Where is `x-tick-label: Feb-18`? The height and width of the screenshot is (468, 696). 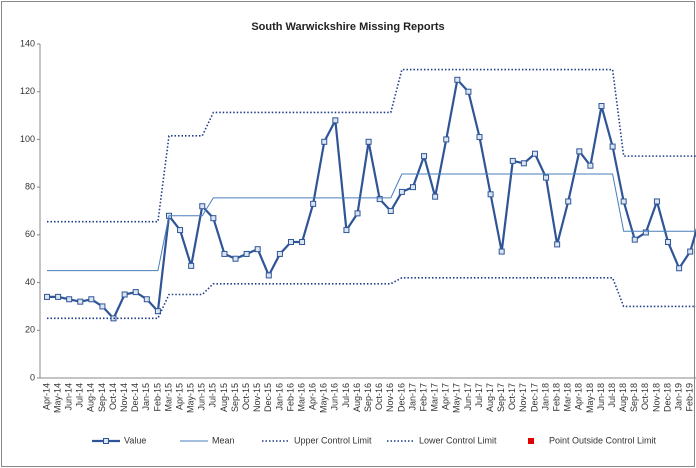
x-tick-label: Feb-18 is located at coordinates (557, 397).